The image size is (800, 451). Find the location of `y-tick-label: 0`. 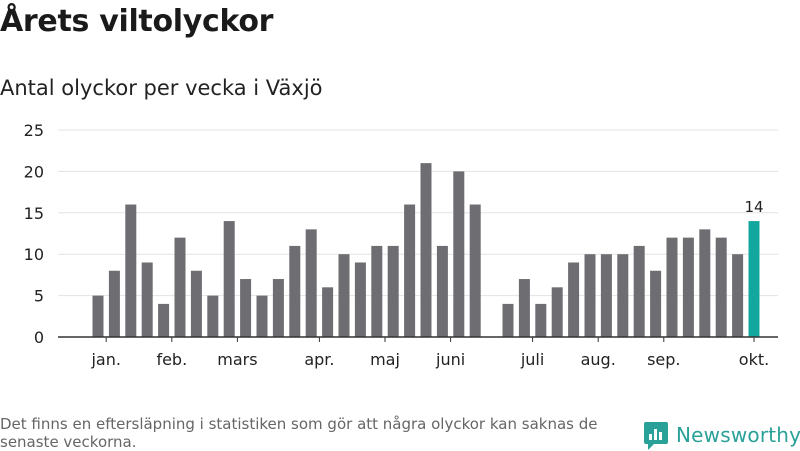

y-tick-label: 0 is located at coordinates (39, 337).